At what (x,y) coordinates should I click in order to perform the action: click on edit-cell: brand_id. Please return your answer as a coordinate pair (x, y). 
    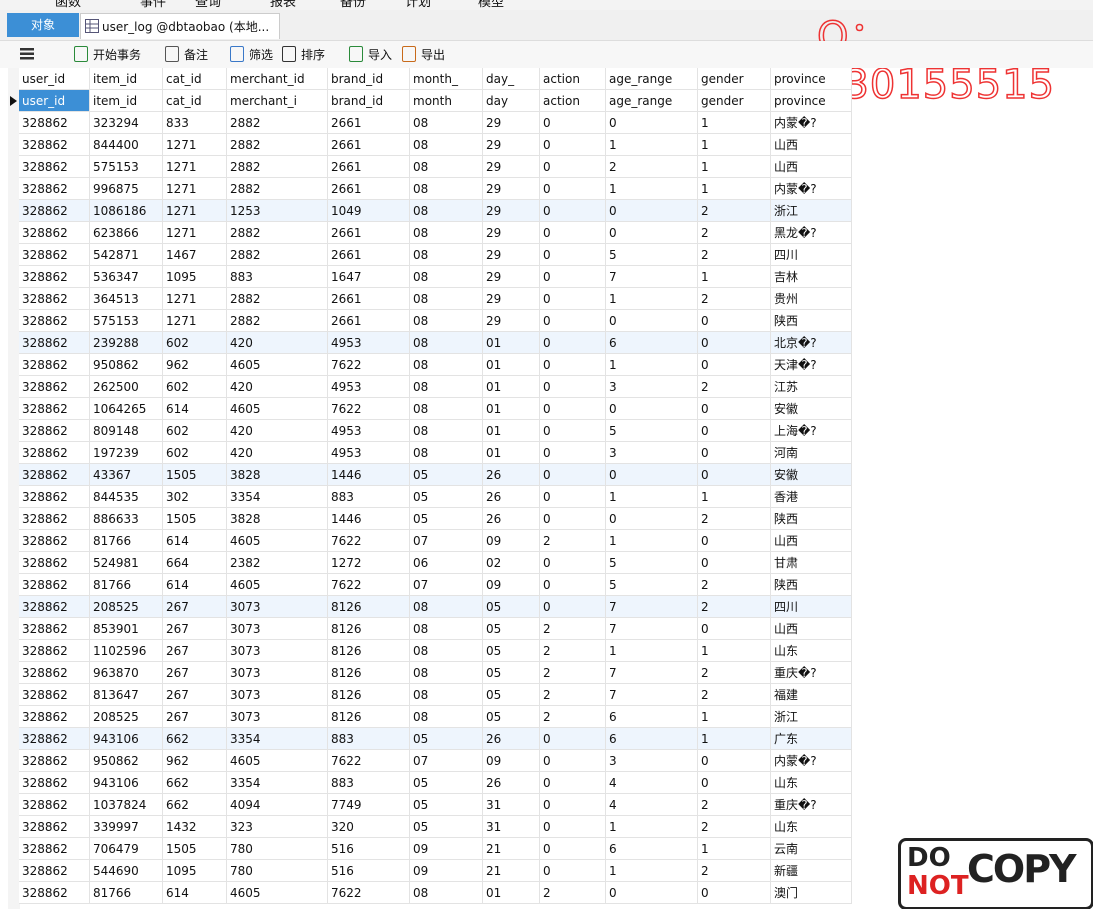
    Looking at the image, I should click on (369, 101).